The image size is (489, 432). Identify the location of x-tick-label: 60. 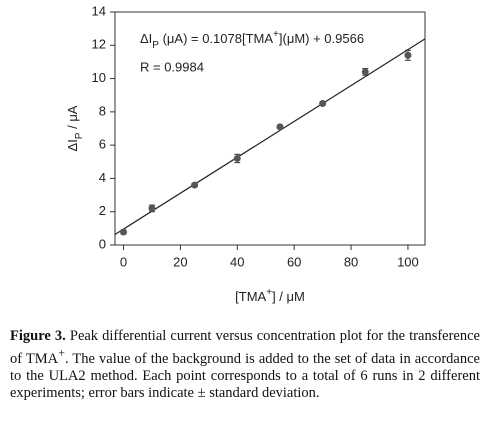
(294, 261).